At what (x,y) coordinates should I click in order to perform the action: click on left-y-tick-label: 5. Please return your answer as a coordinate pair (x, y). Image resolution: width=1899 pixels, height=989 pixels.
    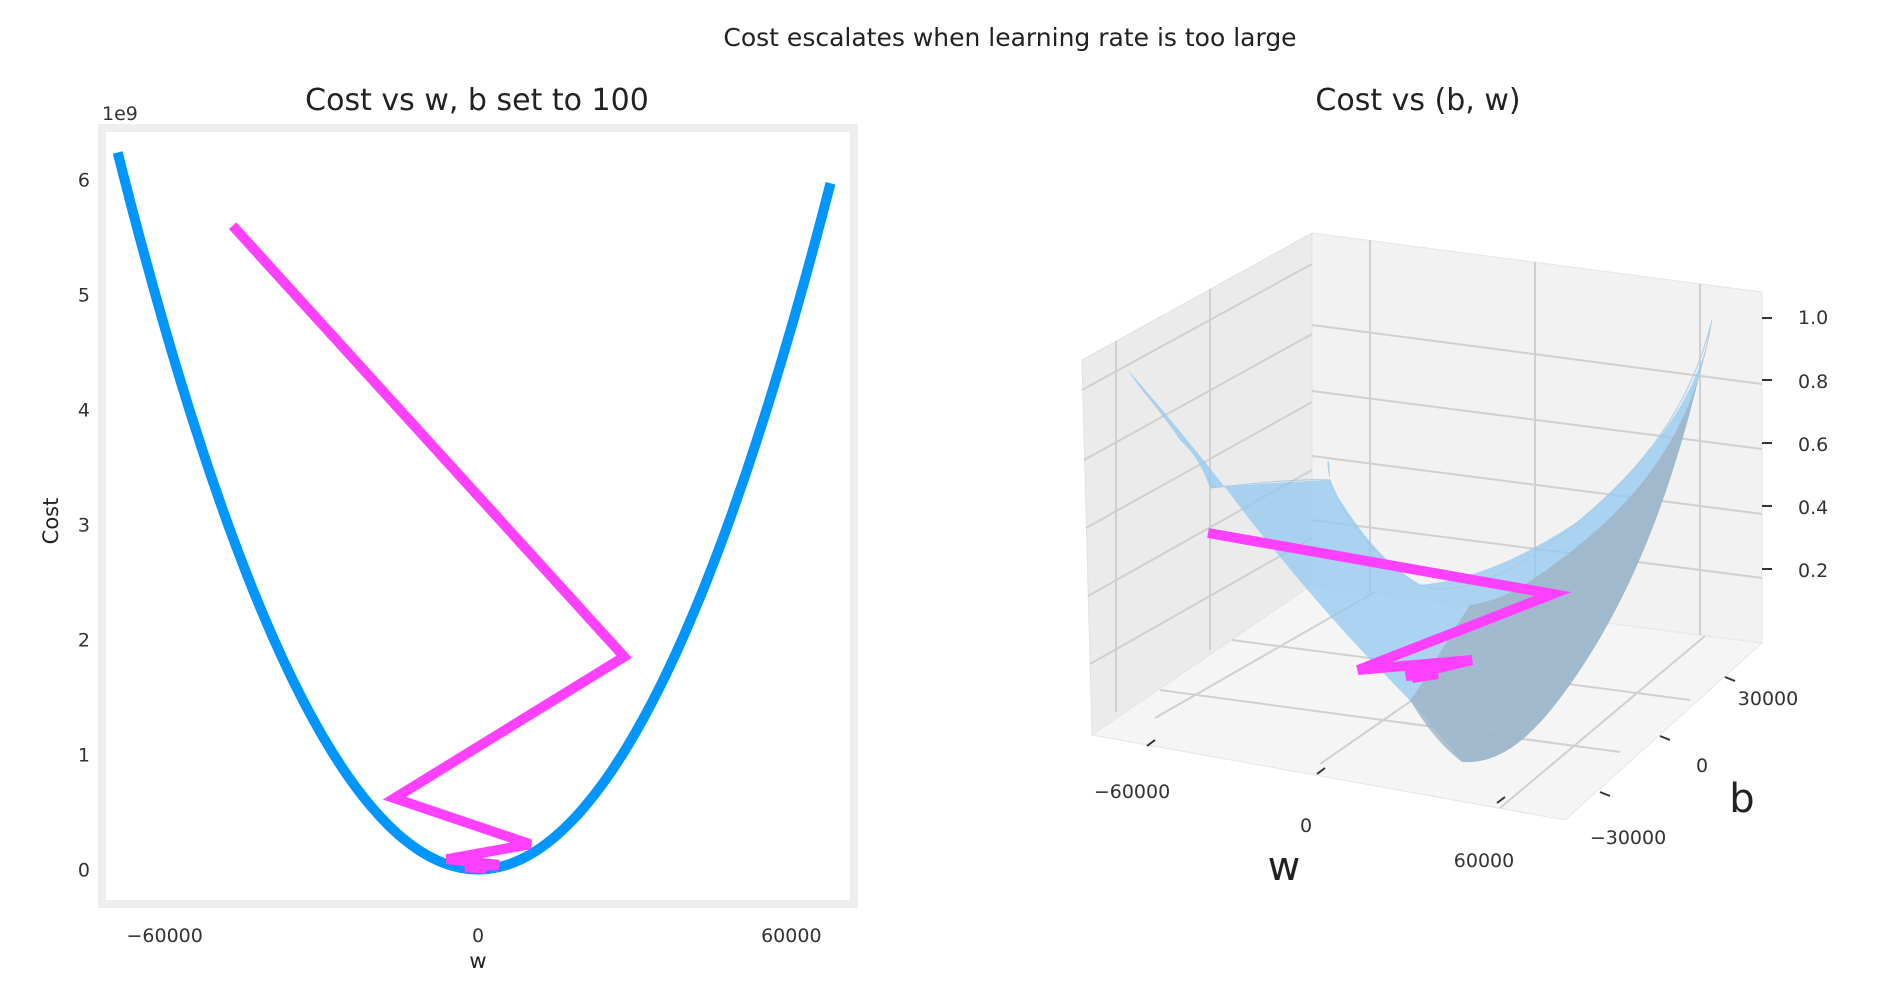
    Looking at the image, I should click on (84, 296).